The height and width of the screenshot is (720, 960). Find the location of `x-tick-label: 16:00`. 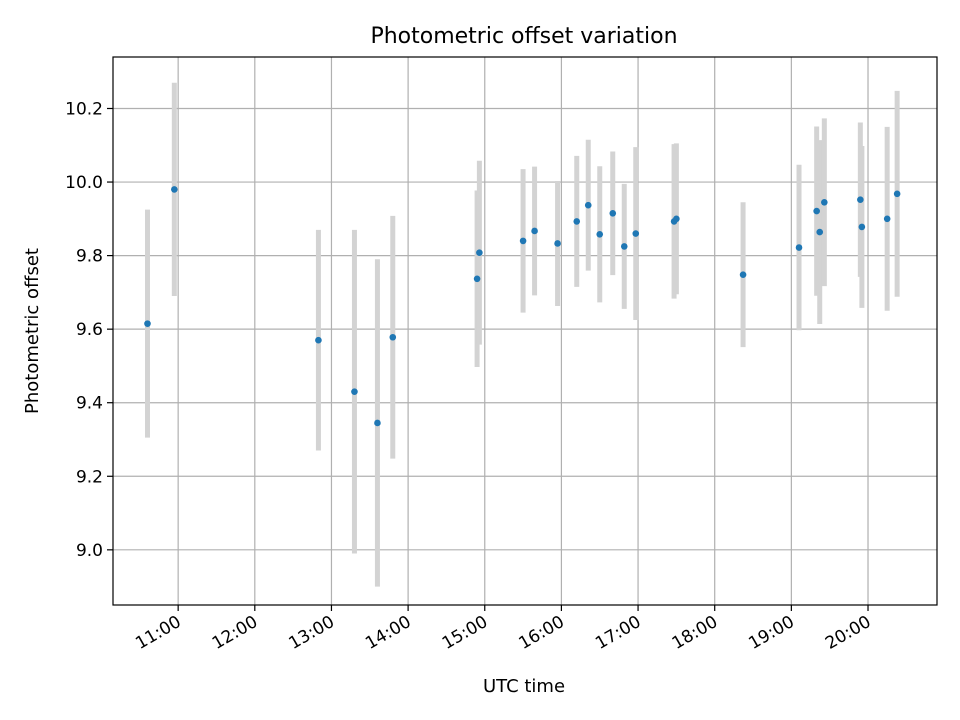

x-tick-label: 16:00 is located at coordinates (541, 633).